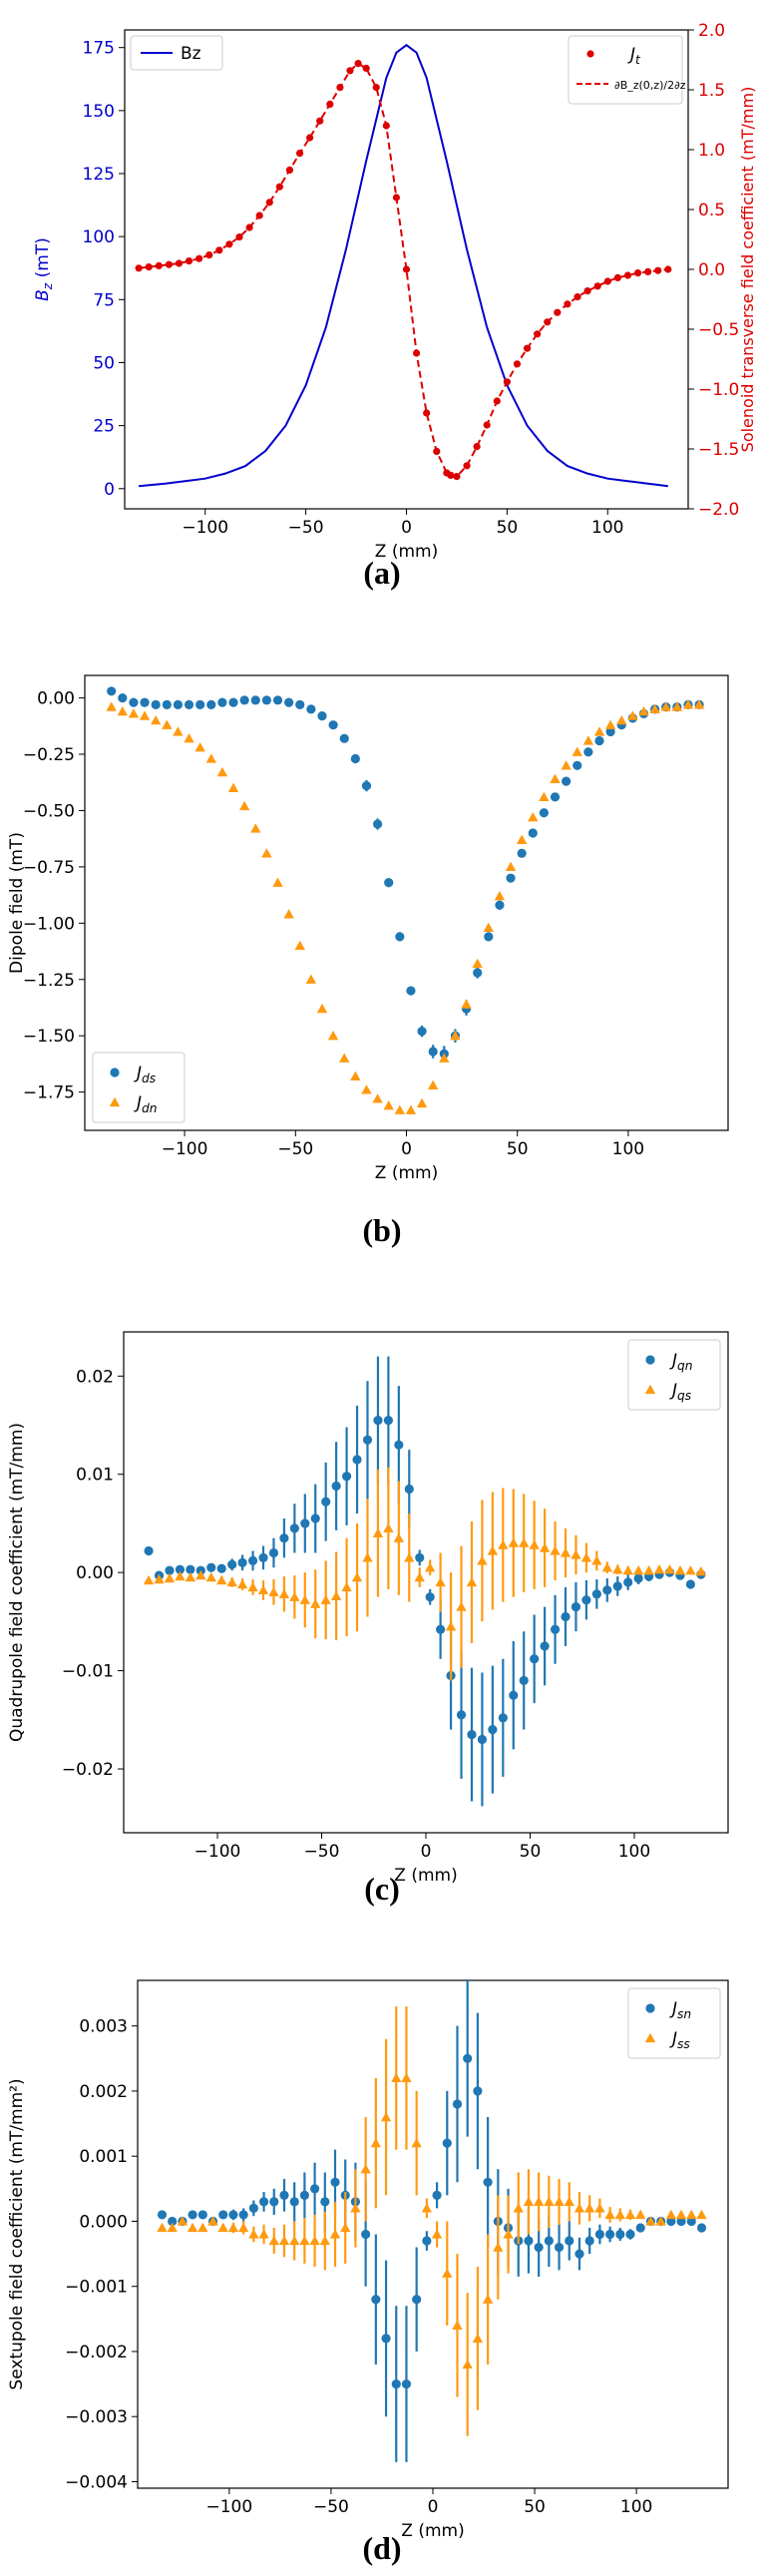 The height and width of the screenshot is (2576, 764). I want to click on y-tick-label: −0.75, so click(49, 868).